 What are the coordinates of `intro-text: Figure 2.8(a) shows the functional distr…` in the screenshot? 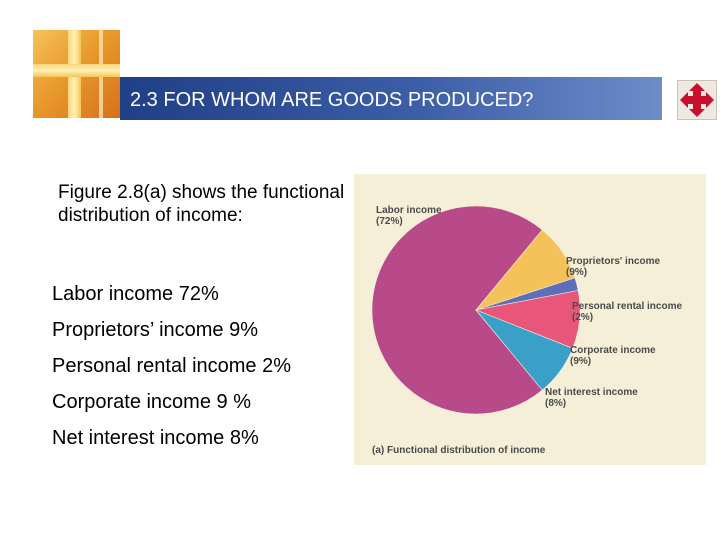 It's located at (201, 204).